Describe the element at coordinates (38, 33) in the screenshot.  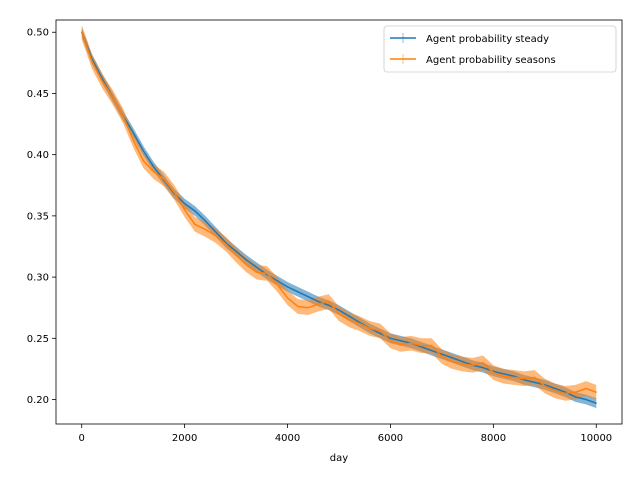
I see `y-tick-label: 0.50` at that location.